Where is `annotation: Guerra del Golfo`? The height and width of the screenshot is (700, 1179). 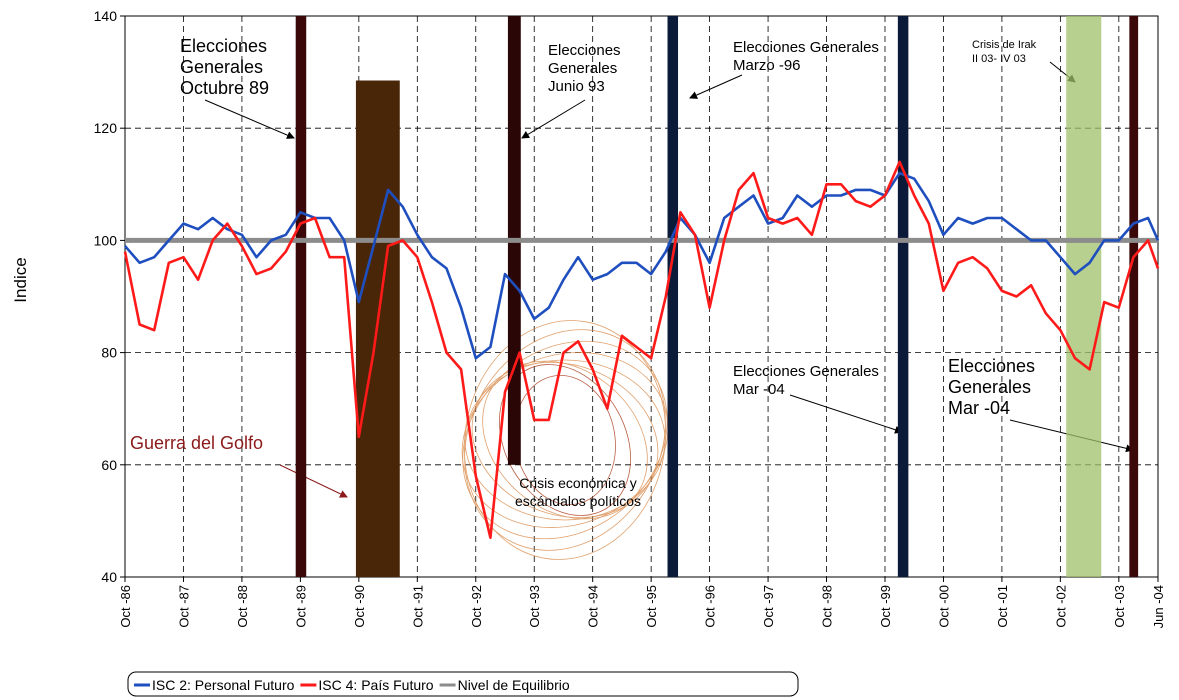
annotation: Guerra del Golfo is located at coordinates (196, 443).